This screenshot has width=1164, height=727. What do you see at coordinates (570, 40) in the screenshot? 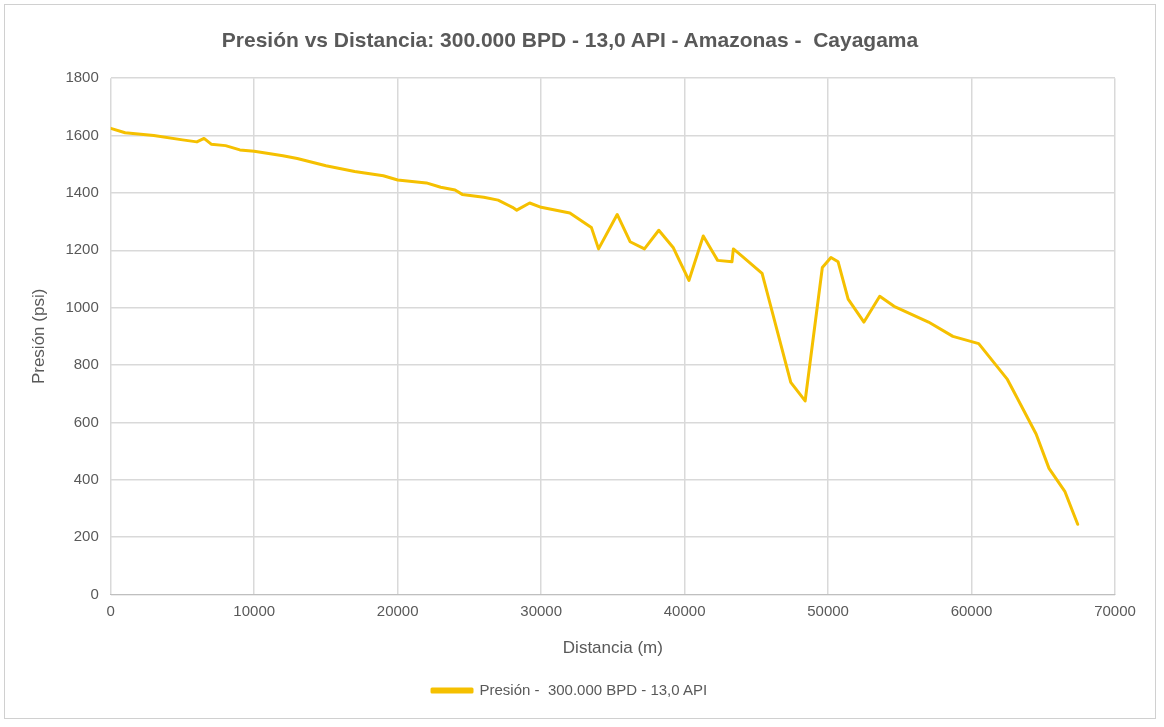
I see `chart-title: Presión vs Distancia: 300.000 BPD - 13,0 API - Amazonas - Cayagama` at bounding box center [570, 40].